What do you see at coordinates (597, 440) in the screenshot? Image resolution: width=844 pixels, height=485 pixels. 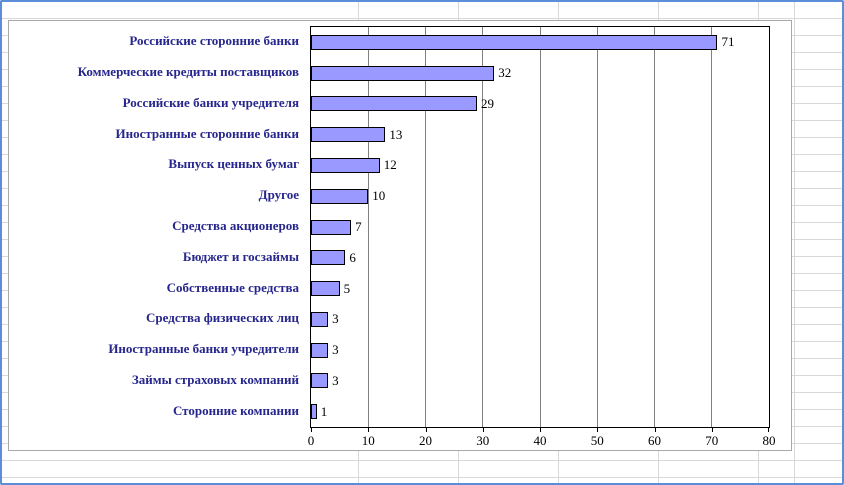 I see `x-axis-tick-label: 50` at bounding box center [597, 440].